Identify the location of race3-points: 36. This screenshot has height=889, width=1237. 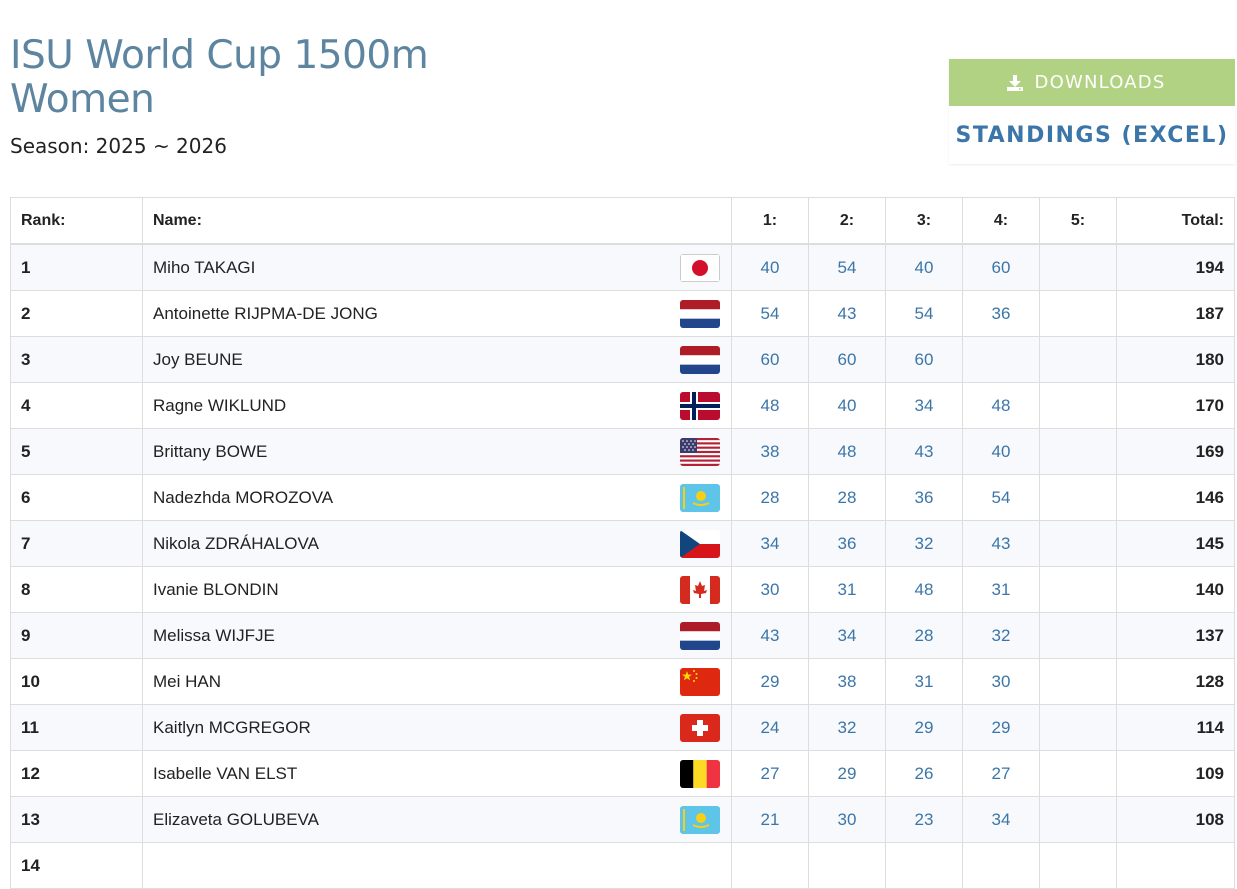
(924, 497).